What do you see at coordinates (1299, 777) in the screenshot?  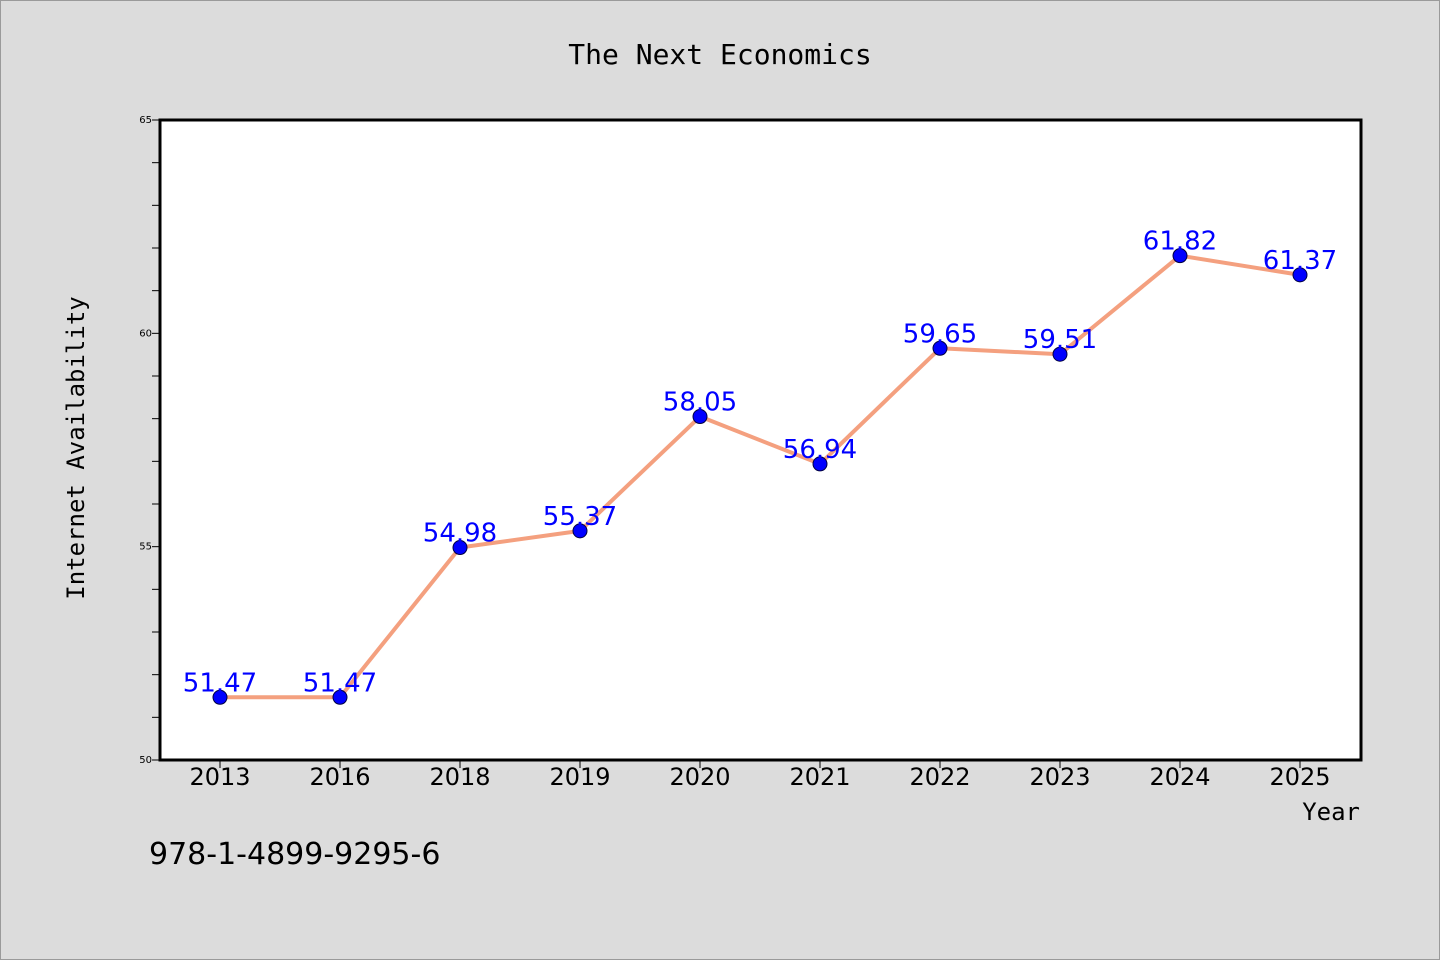 I see `x-tick-label: 2025` at bounding box center [1299, 777].